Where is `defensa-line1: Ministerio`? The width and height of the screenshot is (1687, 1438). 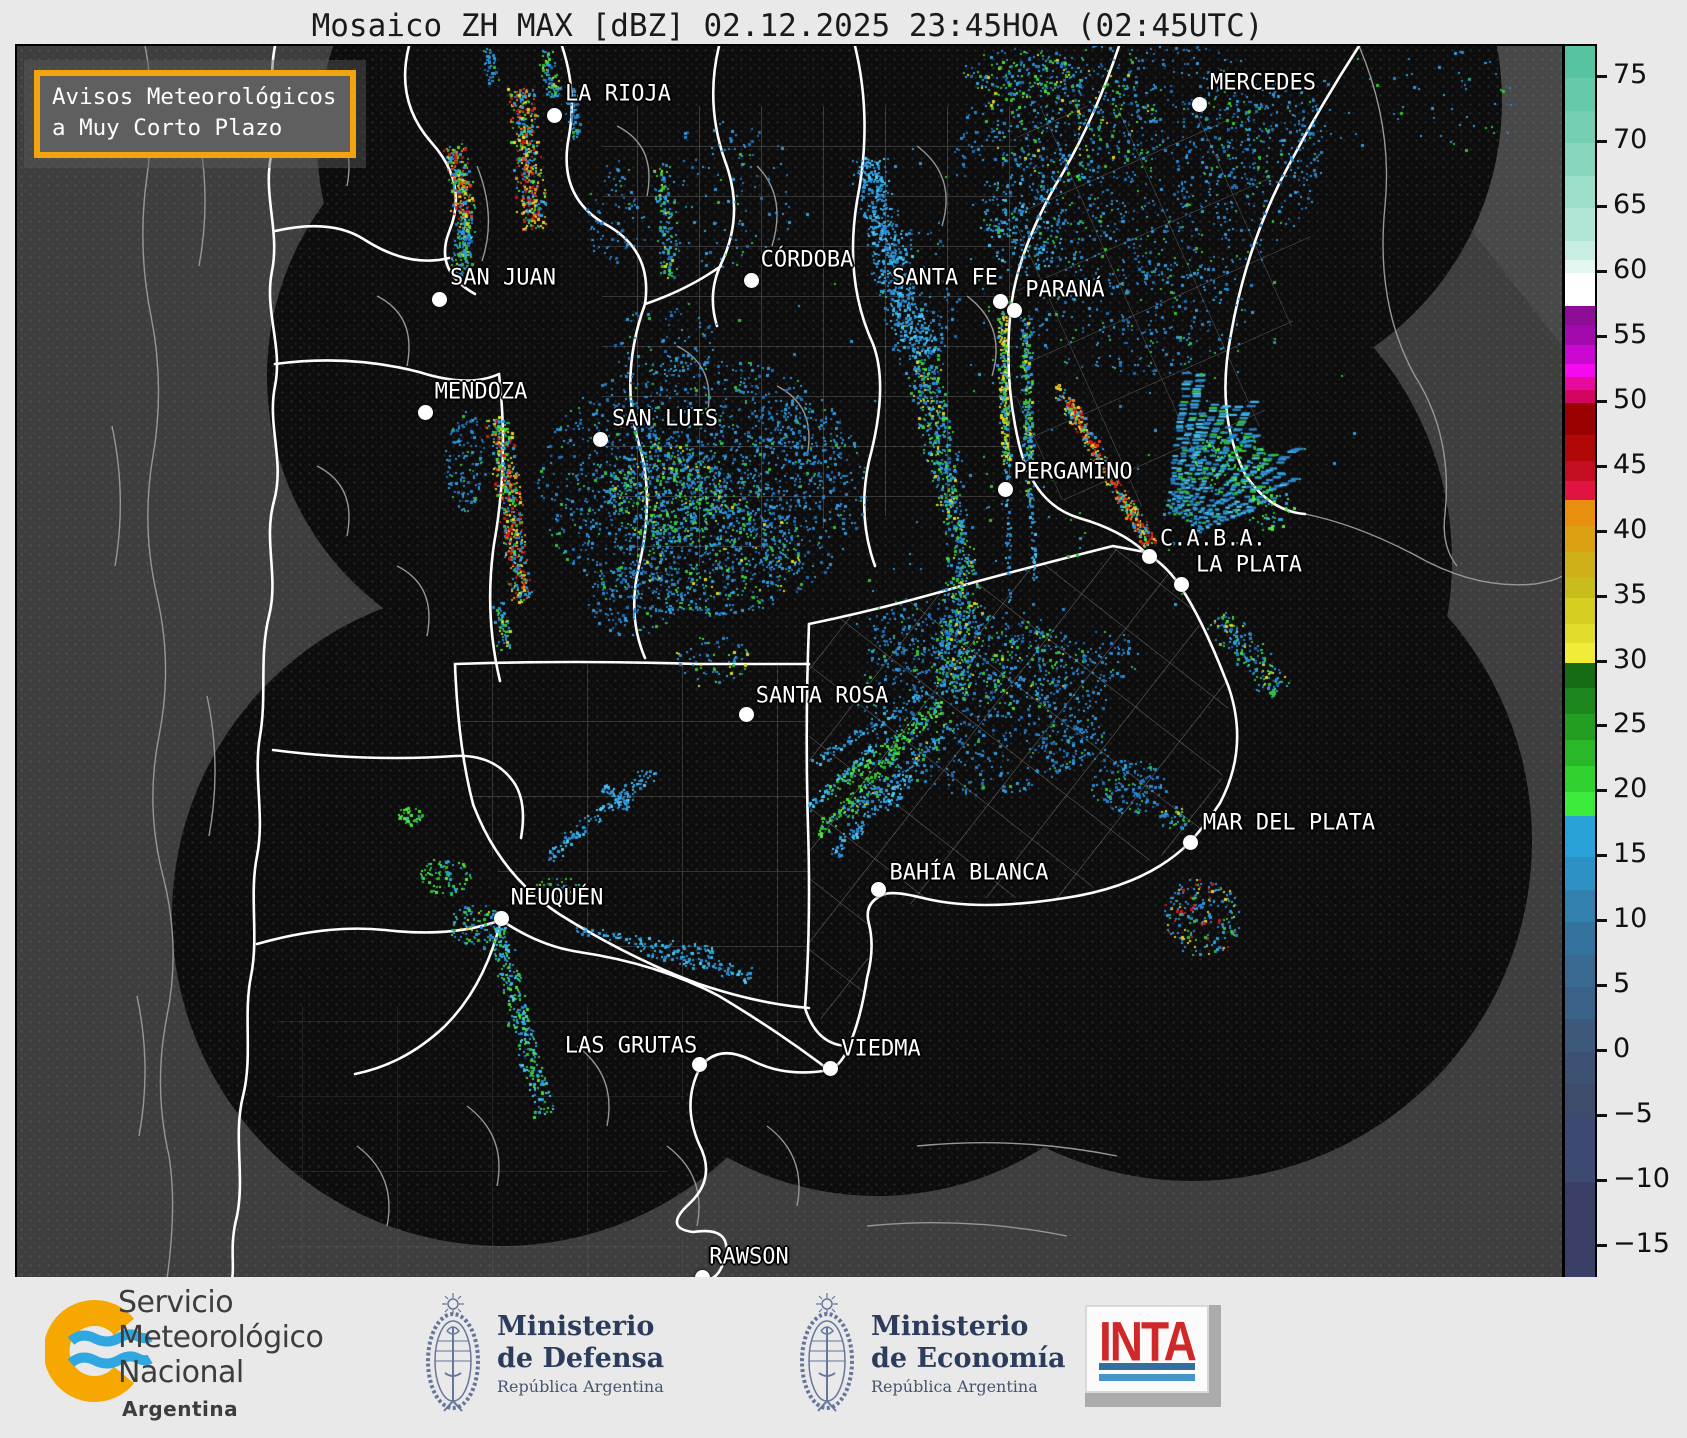 defensa-line1: Ministerio is located at coordinates (576, 1326).